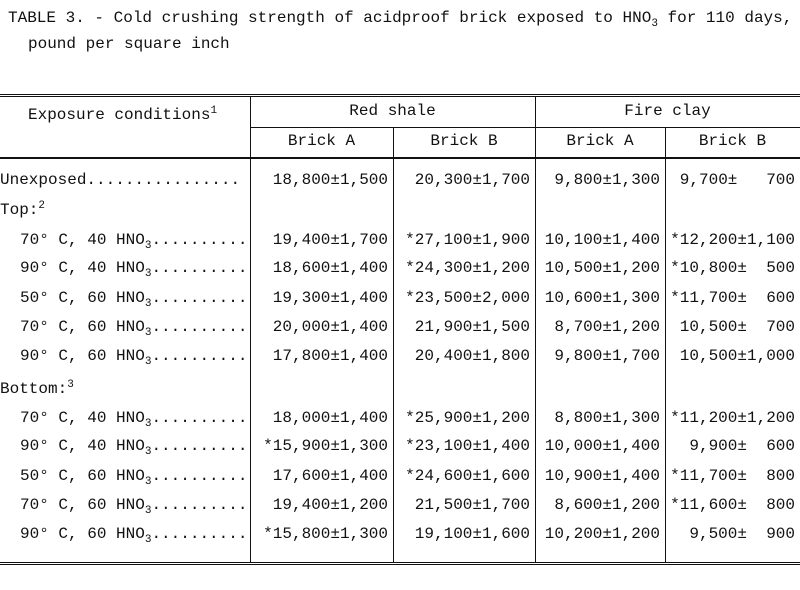  Describe the element at coordinates (34, 389) in the screenshot. I see `label-text: Bottom:` at that location.